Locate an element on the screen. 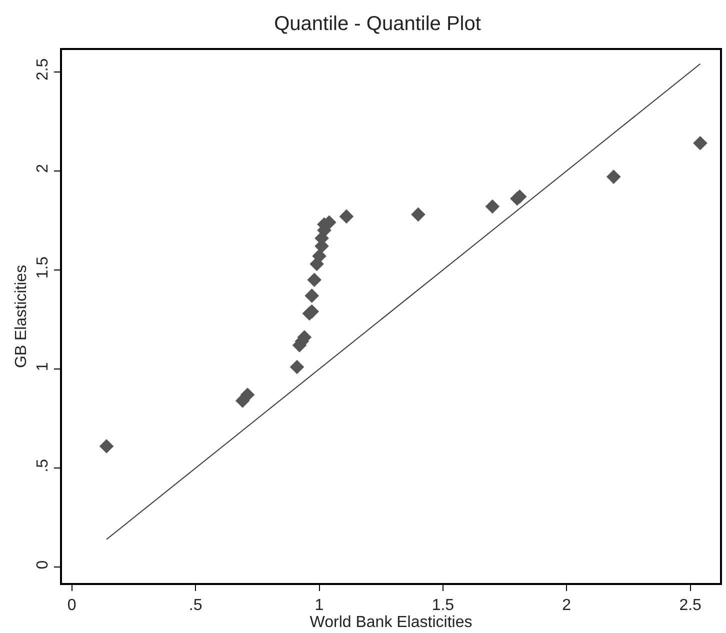  y-tick-label: 1 is located at coordinates (43, 367).